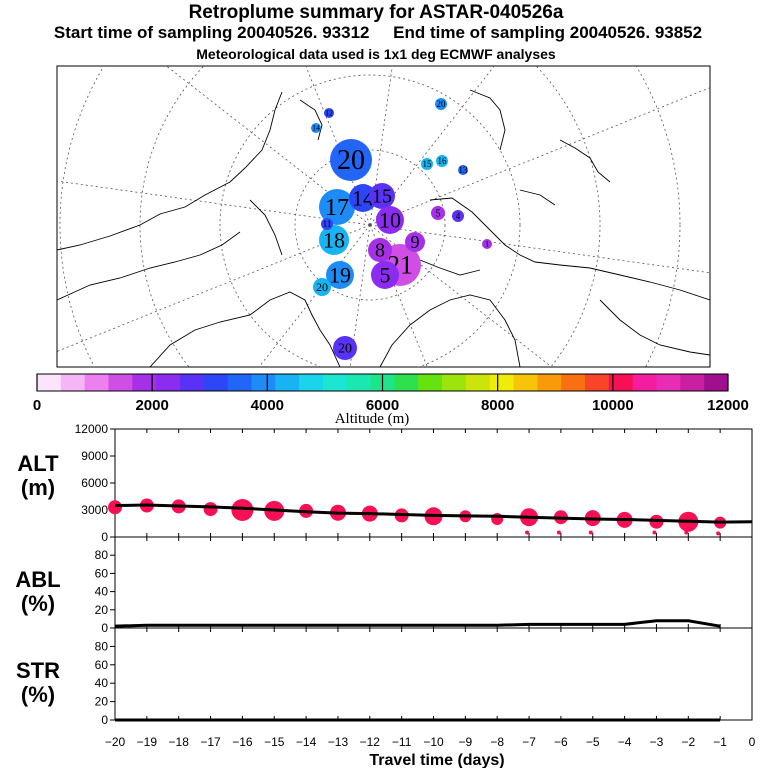 This screenshot has height=768, width=768. I want to click on x-tick-label: −5, so click(593, 742).